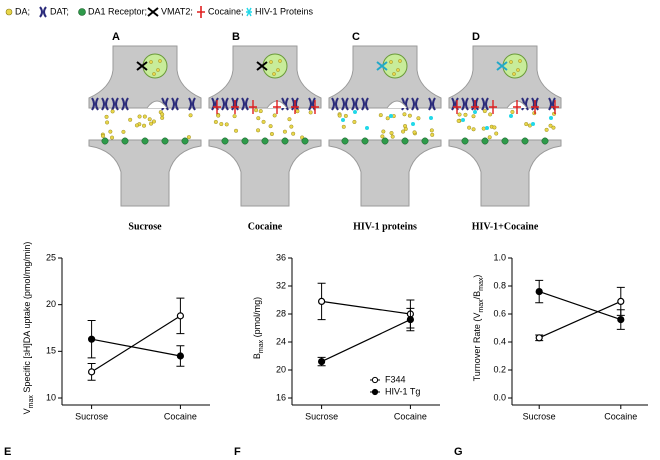  Describe the element at coordinates (258, 328) in the screenshot. I see `y-axis-label: Bmax (pmol/mg)` at that location.